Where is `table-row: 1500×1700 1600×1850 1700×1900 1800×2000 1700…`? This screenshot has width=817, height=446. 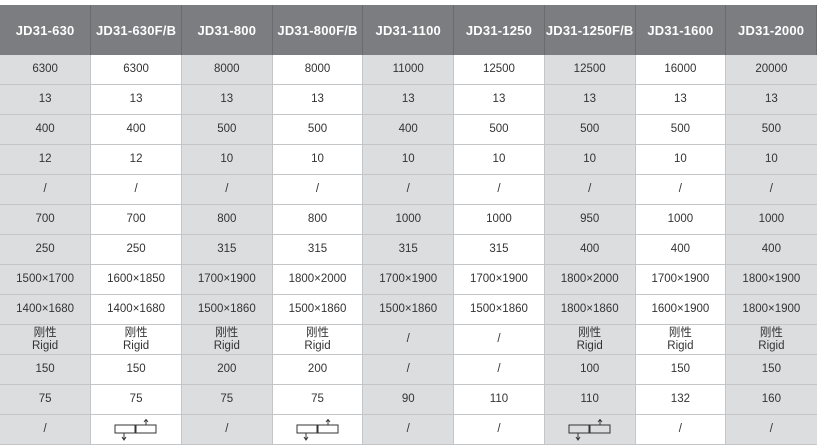 table-row: 1500×1700 1600×1850 1700×1900 1800×2000 1700… is located at coordinates (408, 279).